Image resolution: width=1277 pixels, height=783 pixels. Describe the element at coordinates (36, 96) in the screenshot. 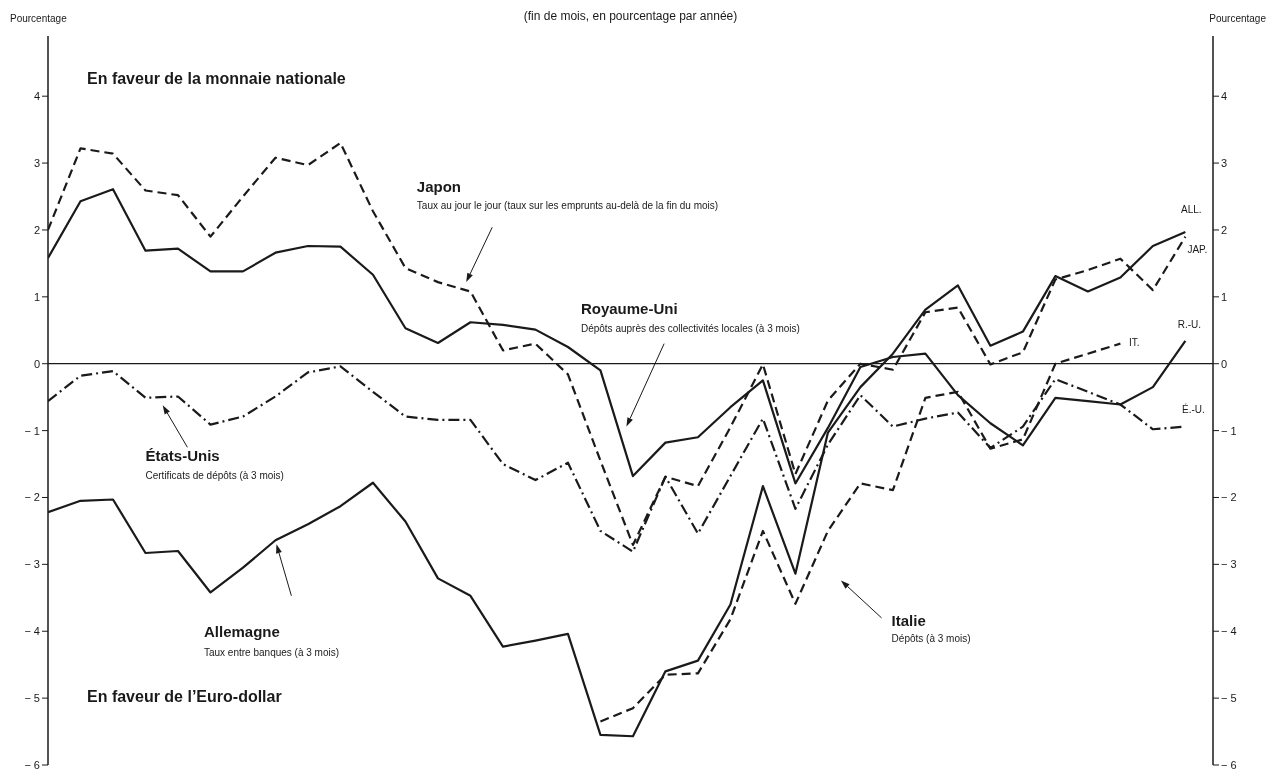

I see `y-tick-label: 4` at that location.